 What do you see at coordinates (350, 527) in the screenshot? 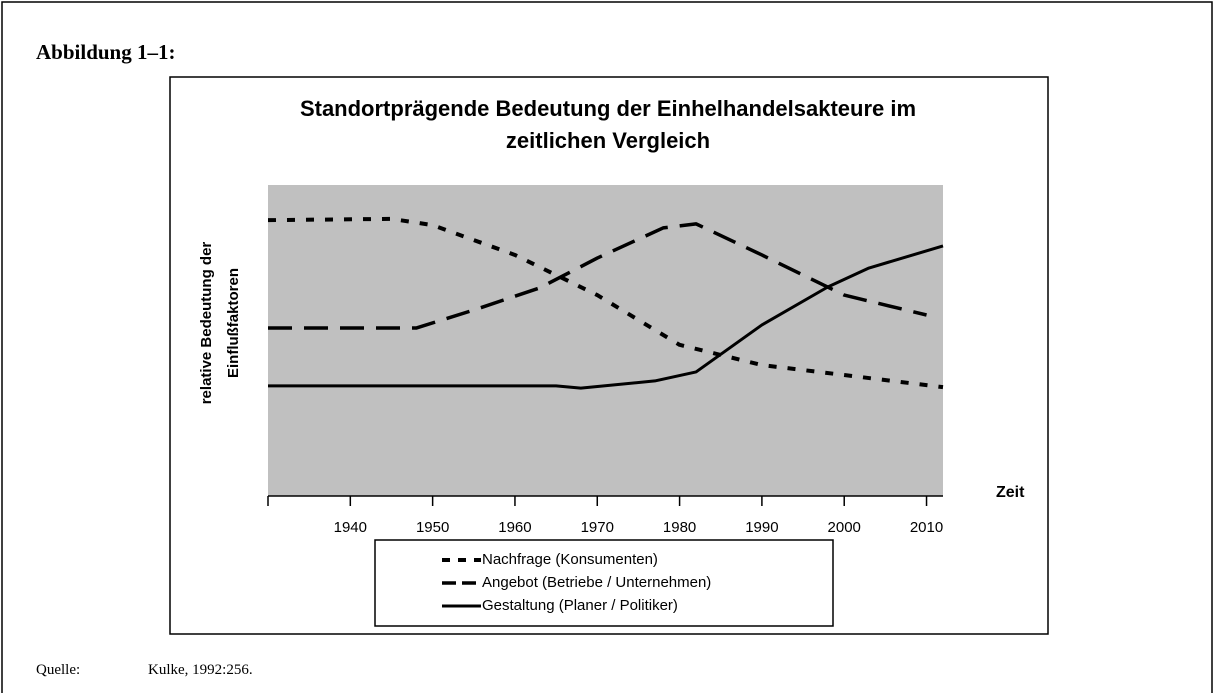
I see `x-tick-label: 1940` at bounding box center [350, 527].